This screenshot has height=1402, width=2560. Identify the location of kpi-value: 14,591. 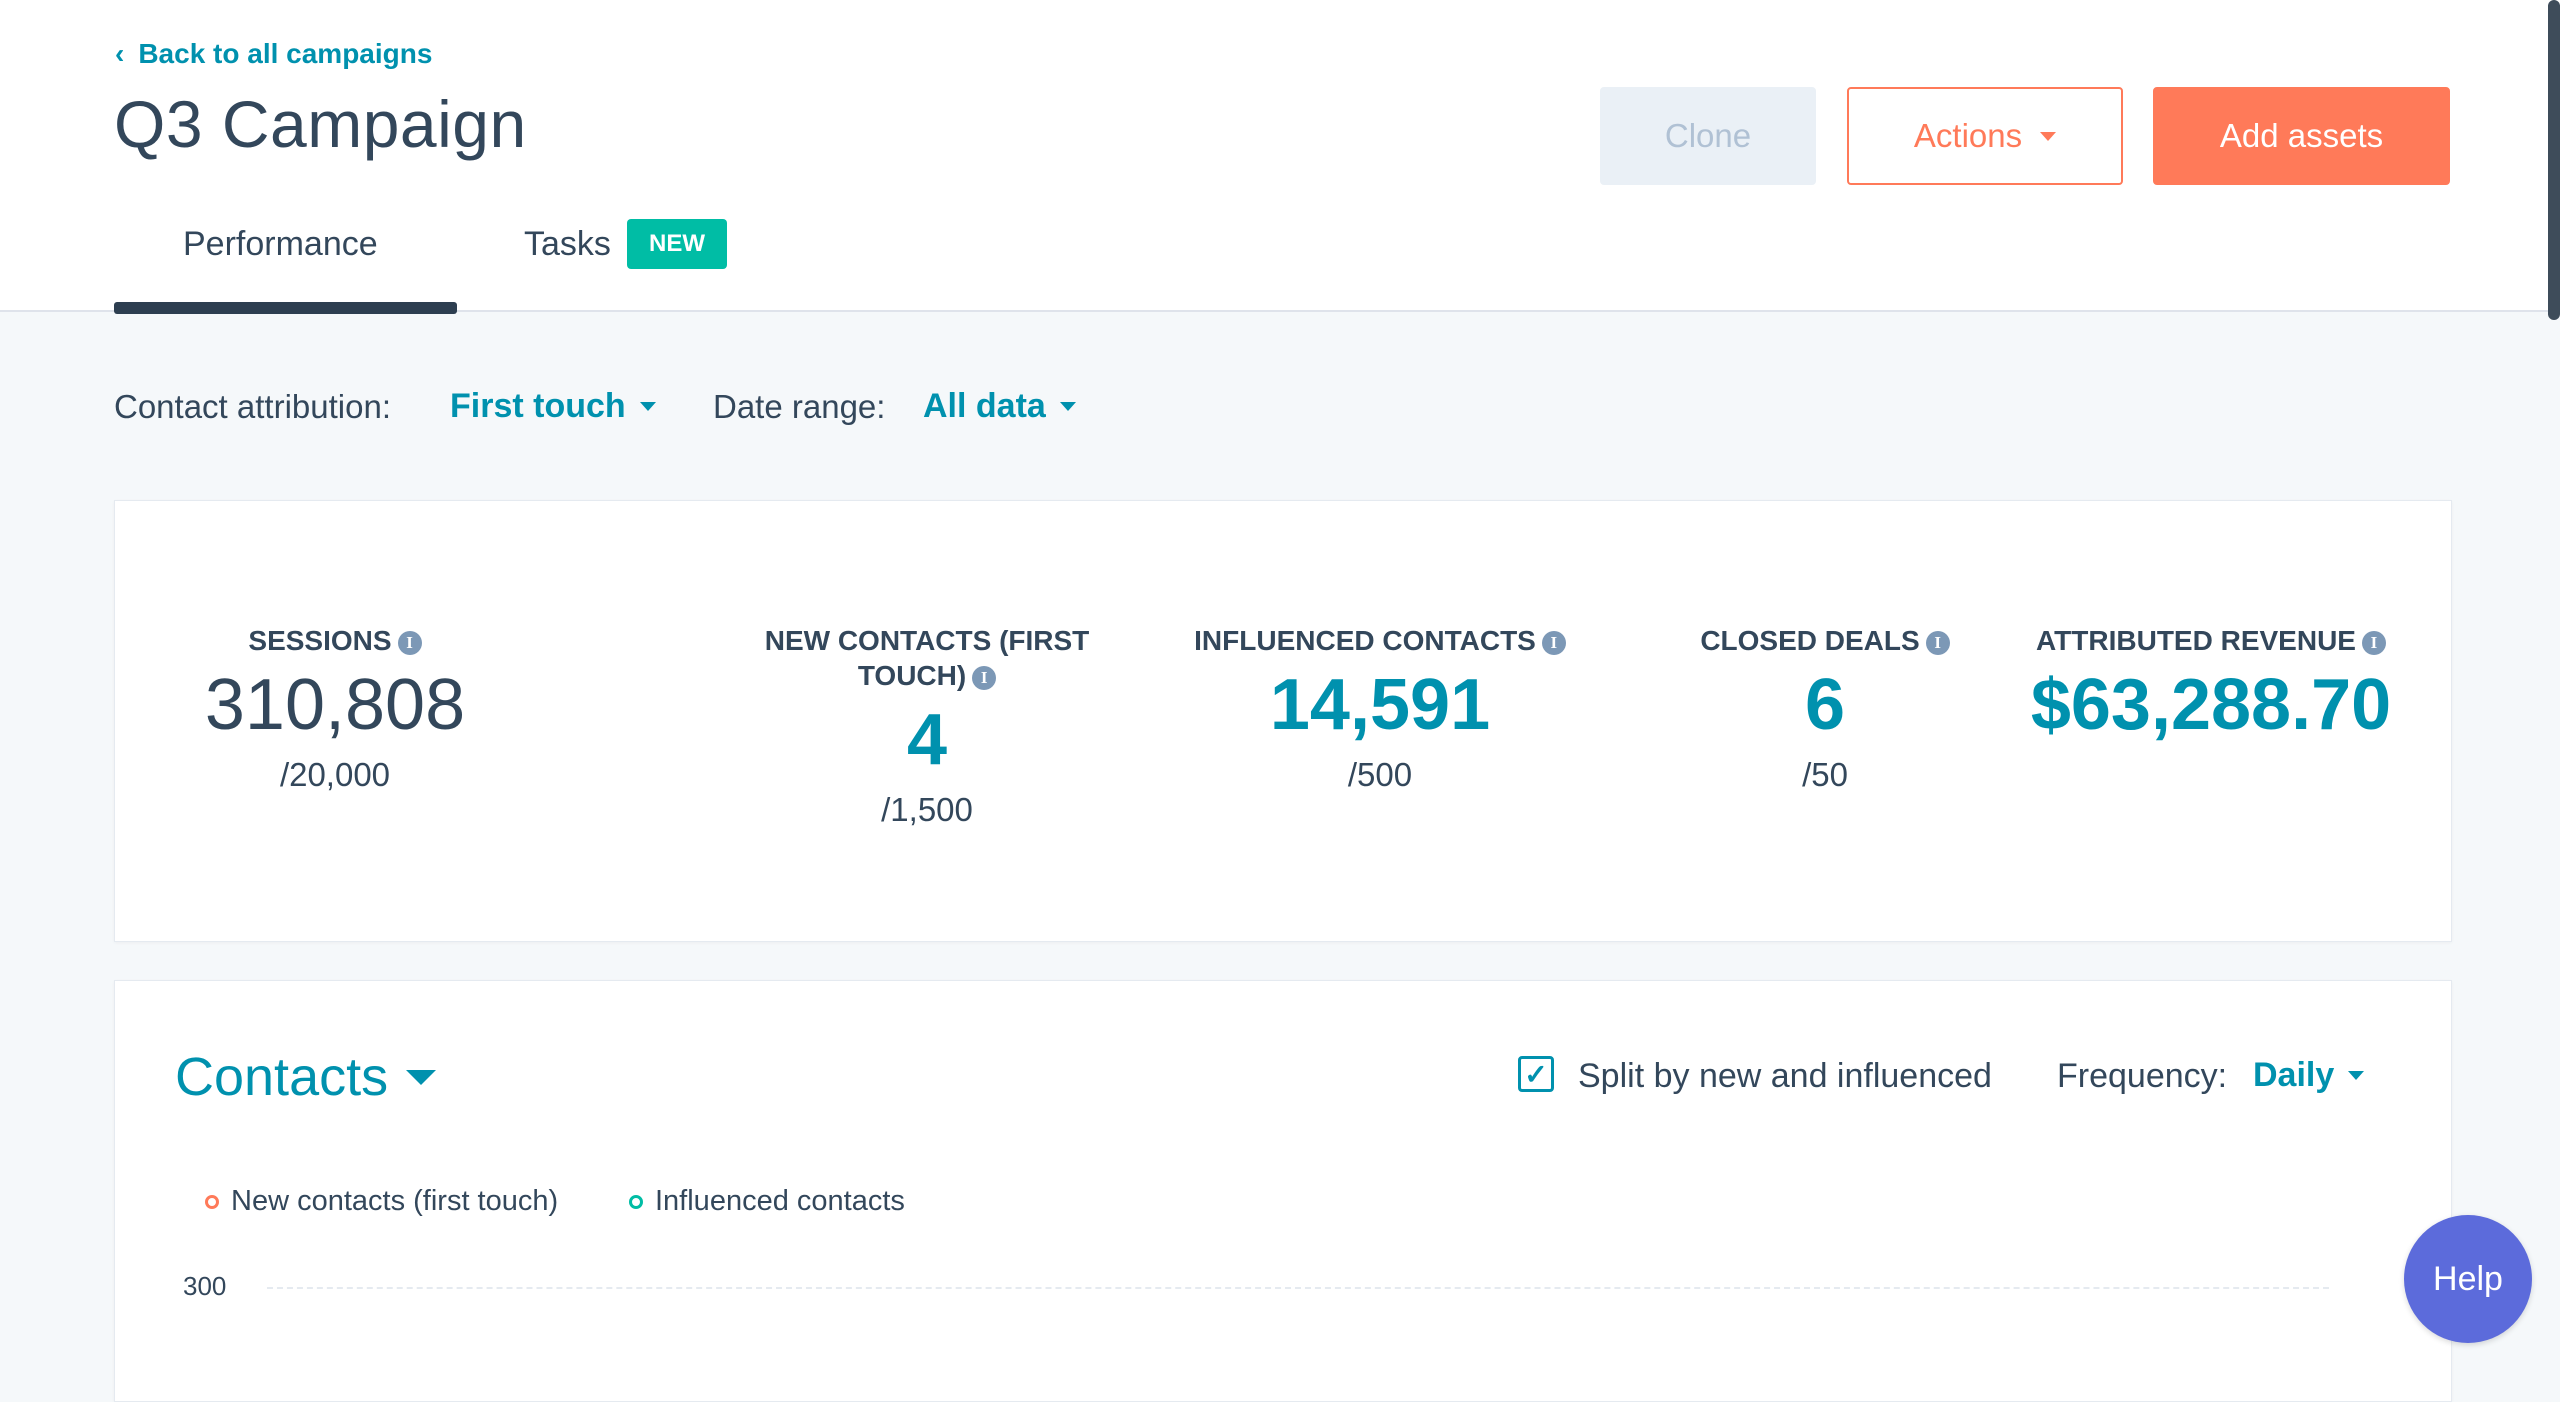
(1380, 705).